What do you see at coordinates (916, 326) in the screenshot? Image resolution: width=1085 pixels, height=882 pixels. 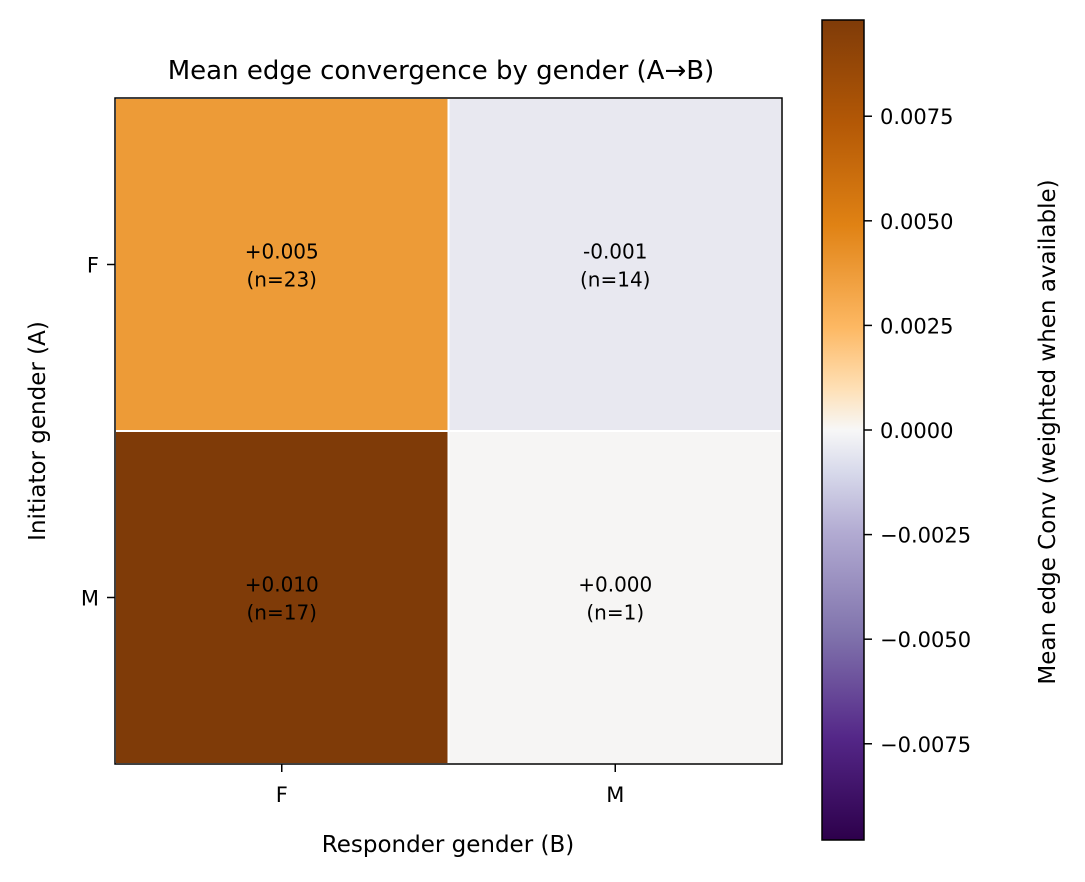 I see `colorbar-tick-label: 0.0025` at bounding box center [916, 326].